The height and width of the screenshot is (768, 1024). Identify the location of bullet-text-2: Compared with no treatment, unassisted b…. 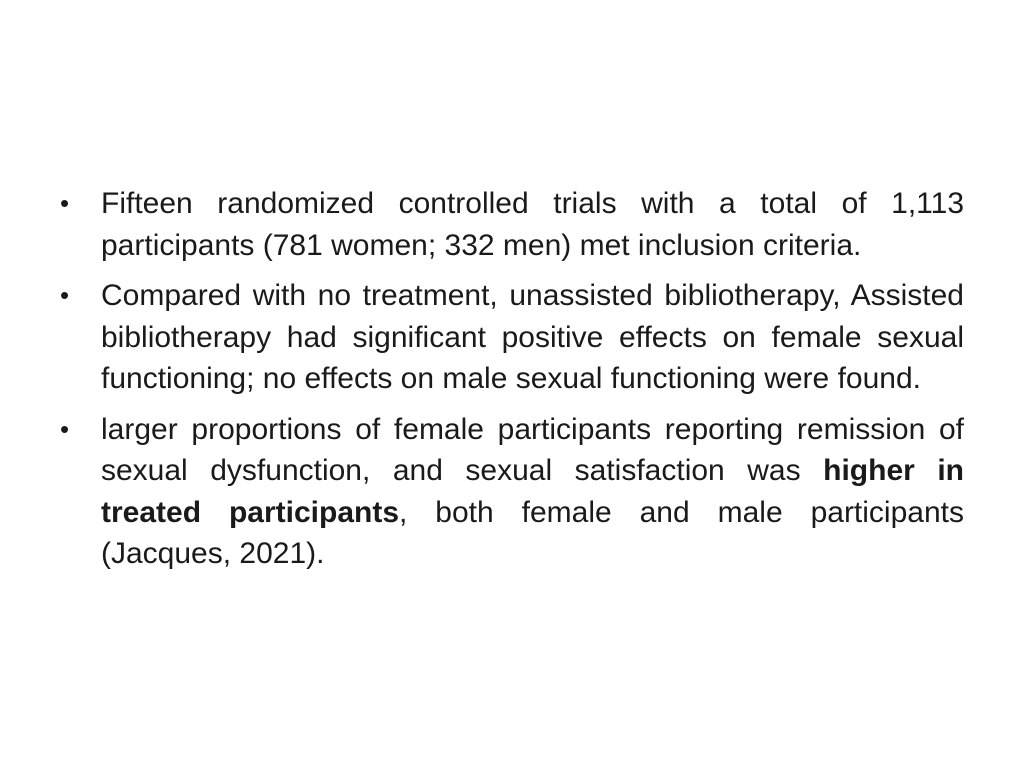
(532, 337).